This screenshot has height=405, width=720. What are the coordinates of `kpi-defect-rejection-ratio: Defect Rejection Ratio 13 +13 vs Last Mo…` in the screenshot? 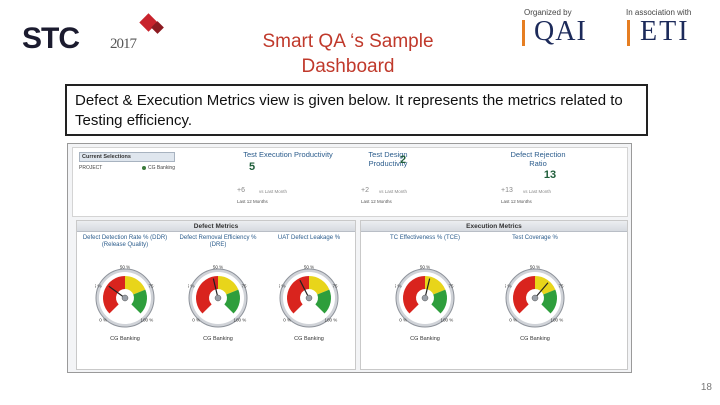 It's located at (538, 177).